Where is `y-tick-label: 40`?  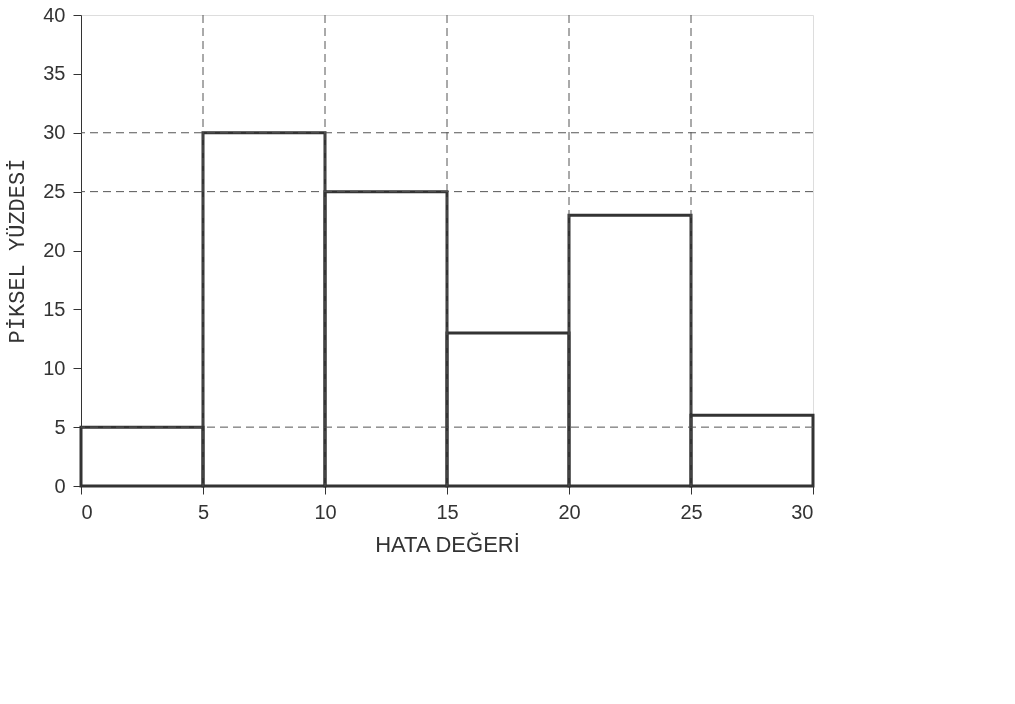 y-tick-label: 40 is located at coordinates (54, 14).